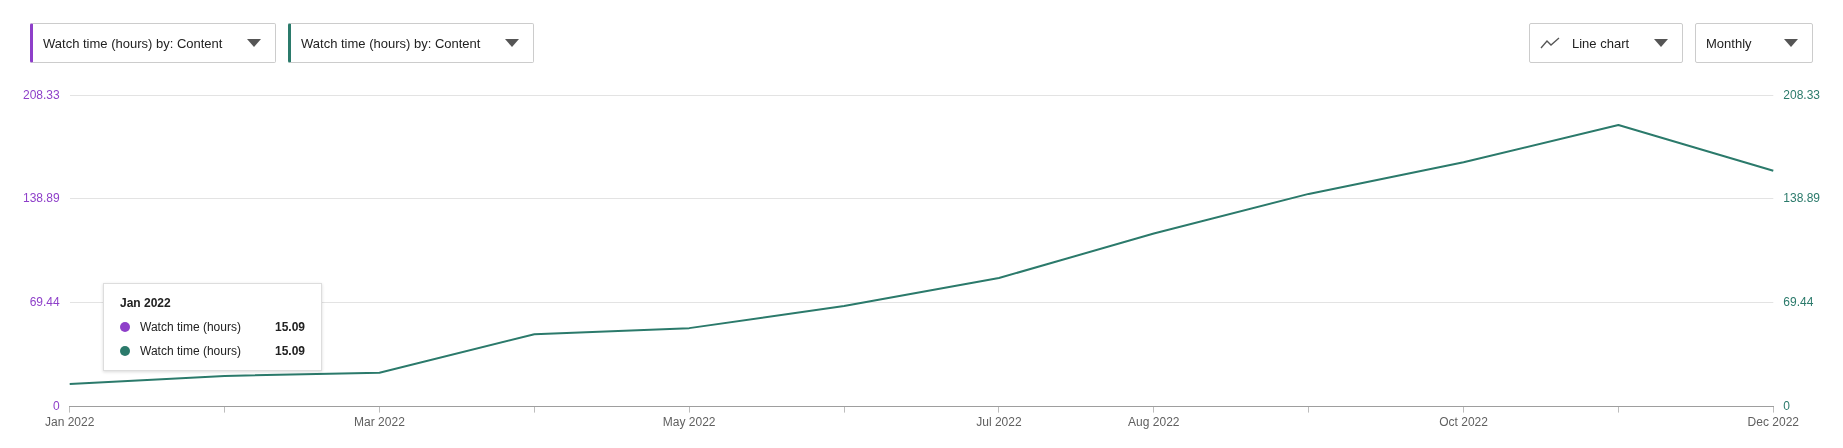 Image resolution: width=1843 pixels, height=448 pixels. Describe the element at coordinates (380, 422) in the screenshot. I see `x-tick-label: Mar 2022` at that location.